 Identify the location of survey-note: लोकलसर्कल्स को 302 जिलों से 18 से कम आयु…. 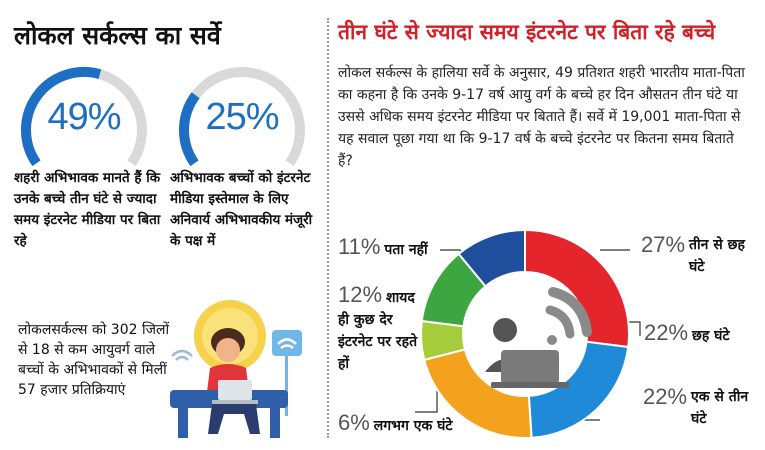
(94, 360).